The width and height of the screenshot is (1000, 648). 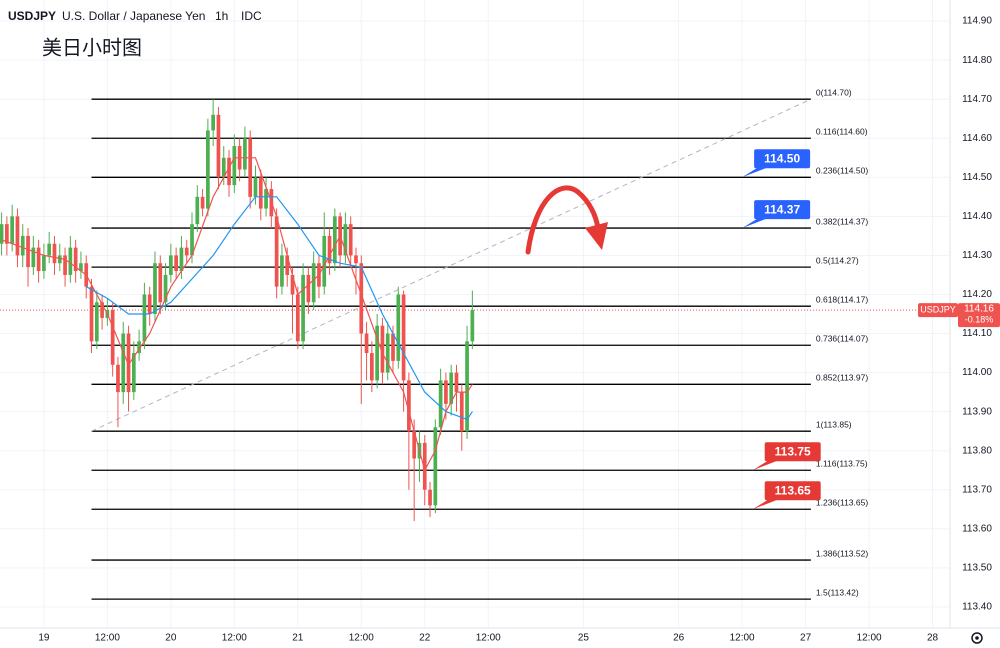 What do you see at coordinates (842, 503) in the screenshot?
I see `fib-label: 1.236(113.65)` at bounding box center [842, 503].